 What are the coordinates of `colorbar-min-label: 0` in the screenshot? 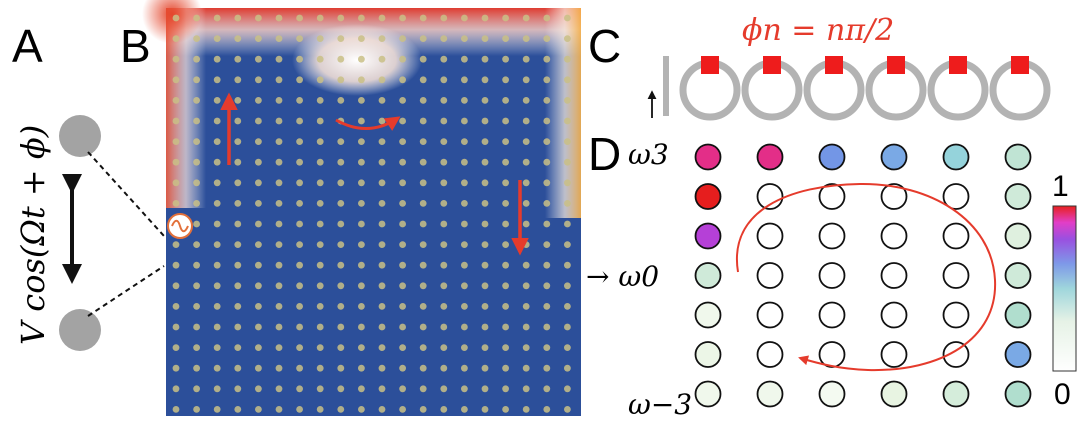 It's located at (1062, 394).